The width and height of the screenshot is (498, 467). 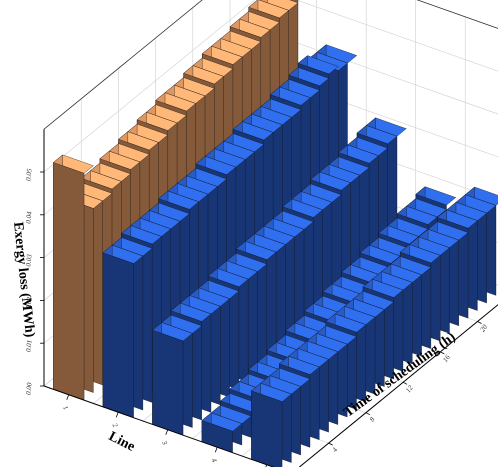 What do you see at coordinates (372, 419) in the screenshot?
I see `y-tick-label: 8` at bounding box center [372, 419].